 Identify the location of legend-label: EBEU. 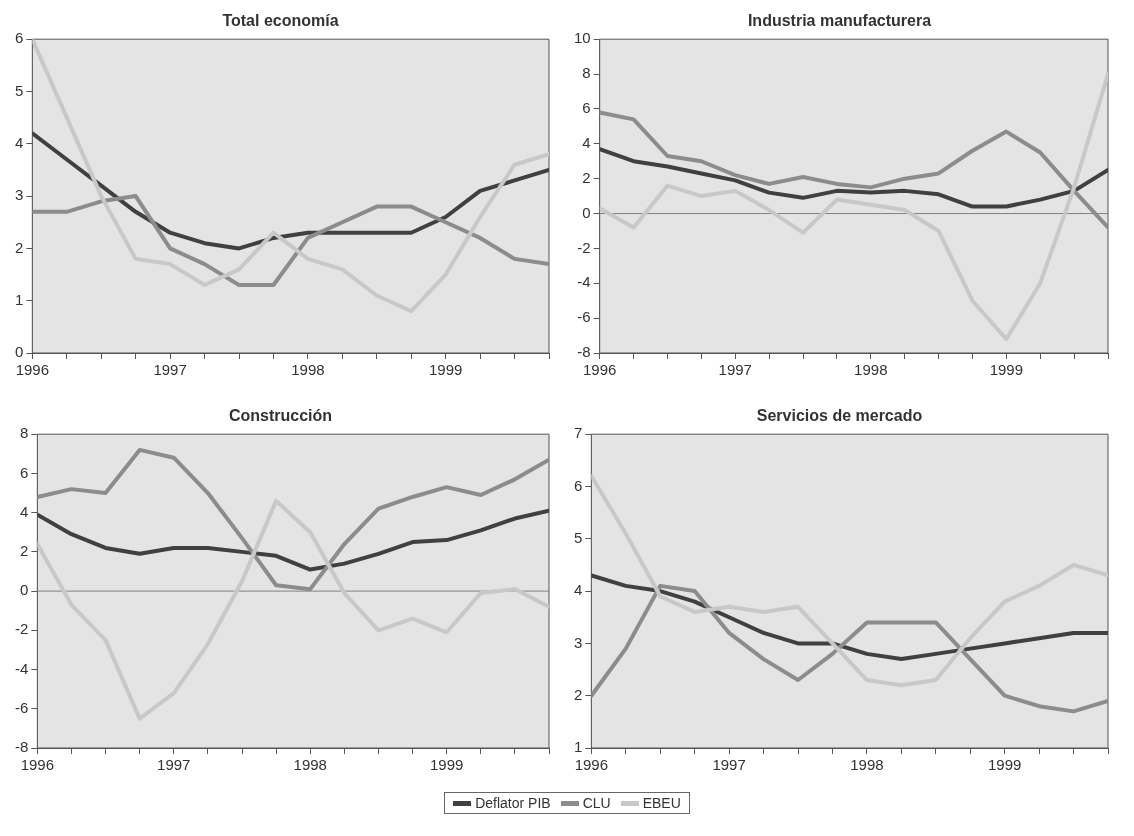
(661, 803).